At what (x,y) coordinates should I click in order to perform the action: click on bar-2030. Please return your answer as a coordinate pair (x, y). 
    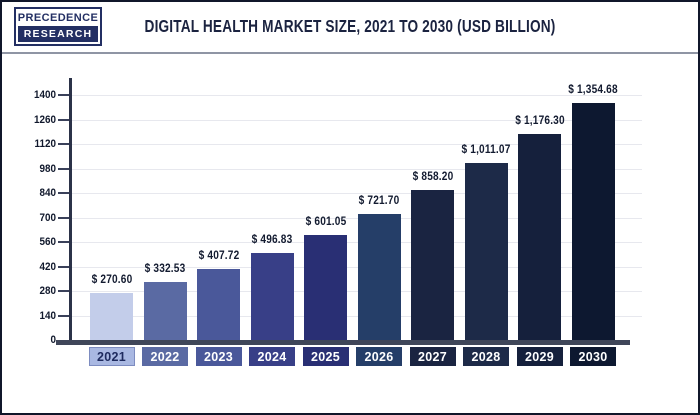
    Looking at the image, I should click on (593, 221).